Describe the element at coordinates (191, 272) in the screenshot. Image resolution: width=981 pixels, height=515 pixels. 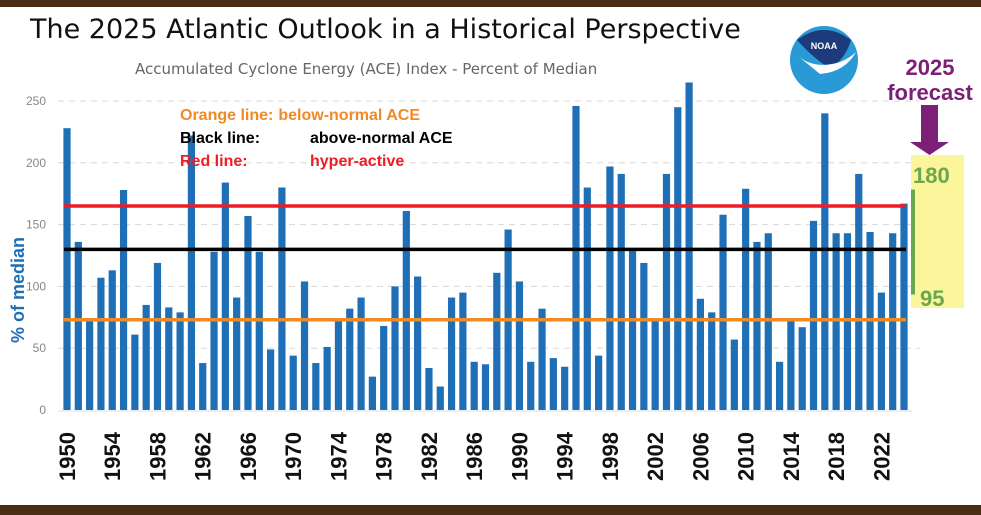
I see `bar-1961` at that location.